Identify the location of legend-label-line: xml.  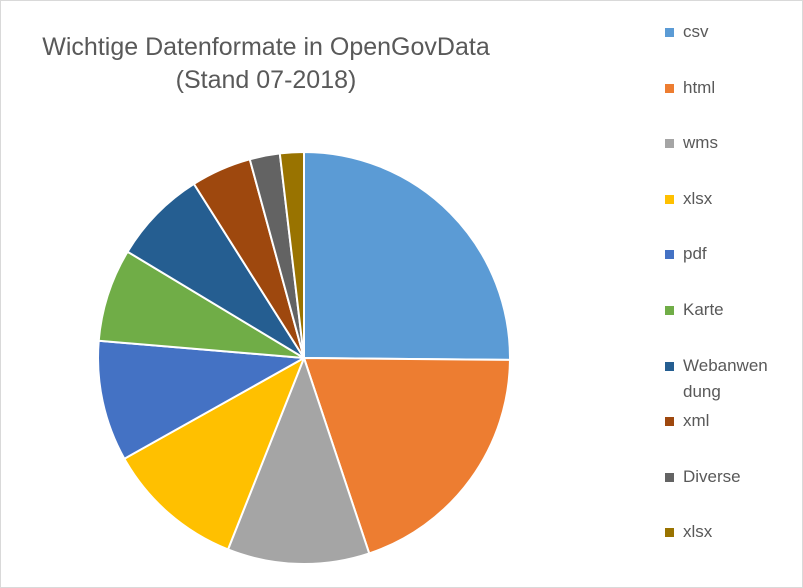
(696, 420).